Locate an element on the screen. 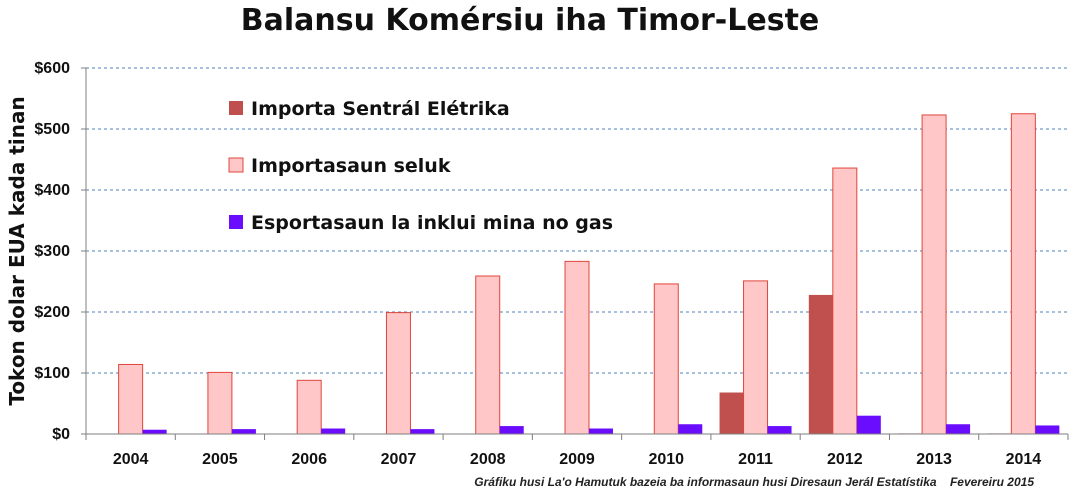 The image size is (1074, 495). x-tick-label: 2010 is located at coordinates (666, 459).